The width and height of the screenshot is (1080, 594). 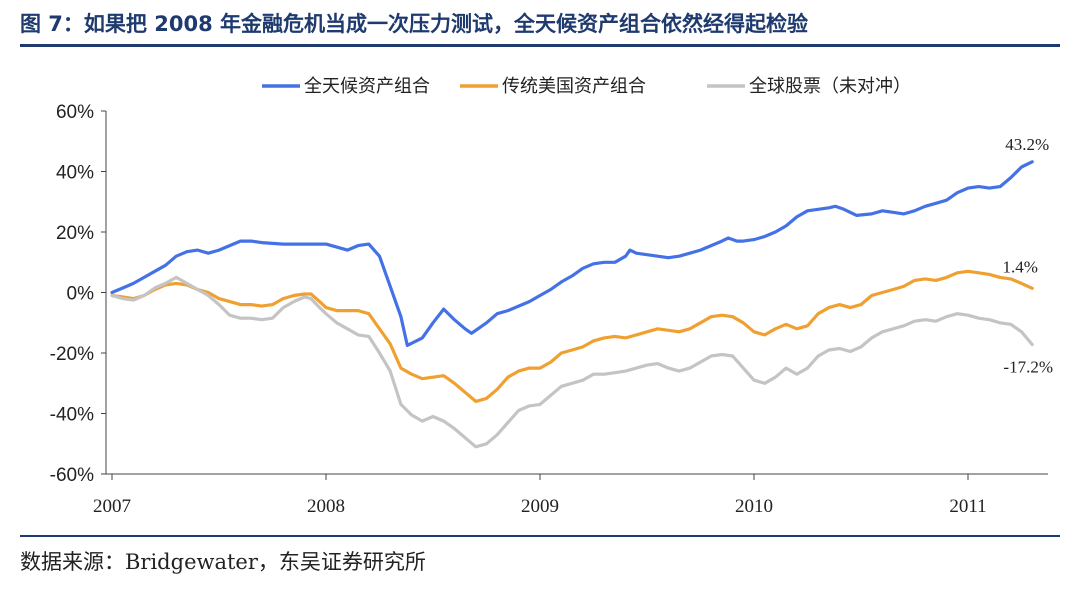 I want to click on legend: 全天候资产组合 传统美国资产组合 全球股票（未对冲）, so click(x=586, y=86).